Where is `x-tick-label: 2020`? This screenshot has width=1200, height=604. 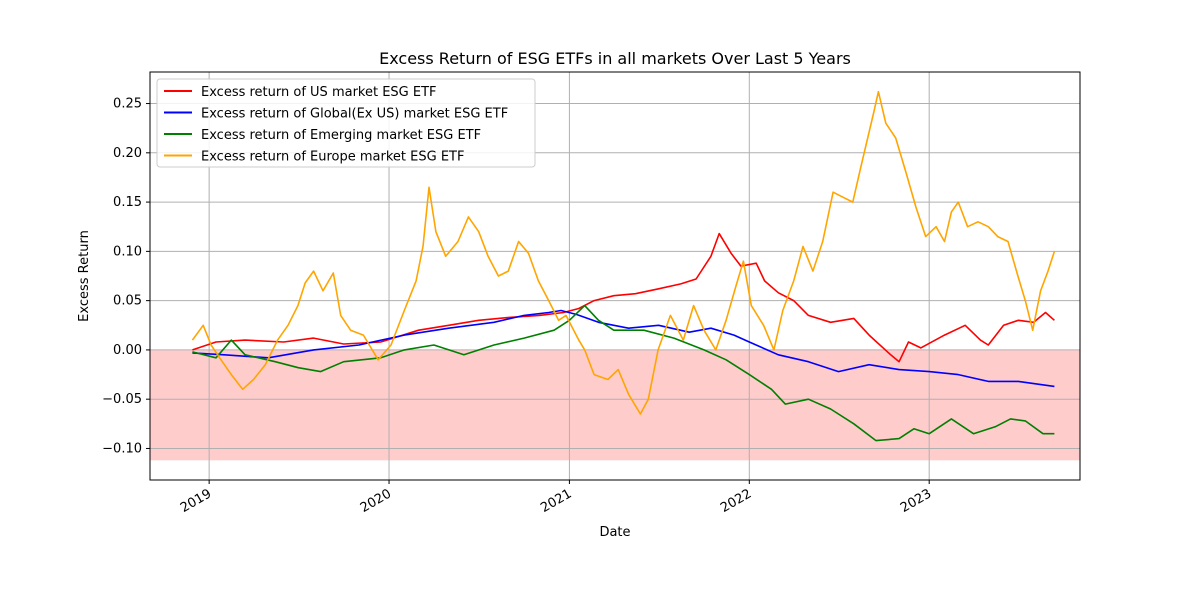 x-tick-label: 2020 is located at coordinates (376, 501).